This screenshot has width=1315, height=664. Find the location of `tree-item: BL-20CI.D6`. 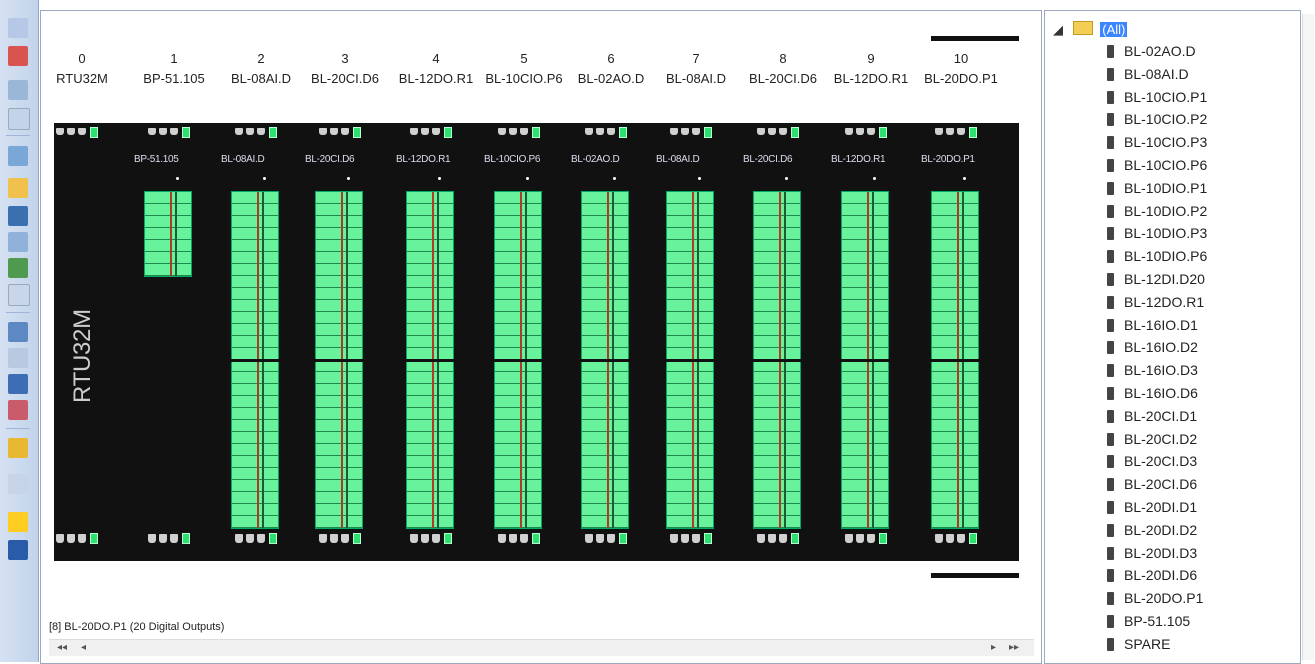

tree-item: BL-20CI.D6 is located at coordinates (1152, 484).